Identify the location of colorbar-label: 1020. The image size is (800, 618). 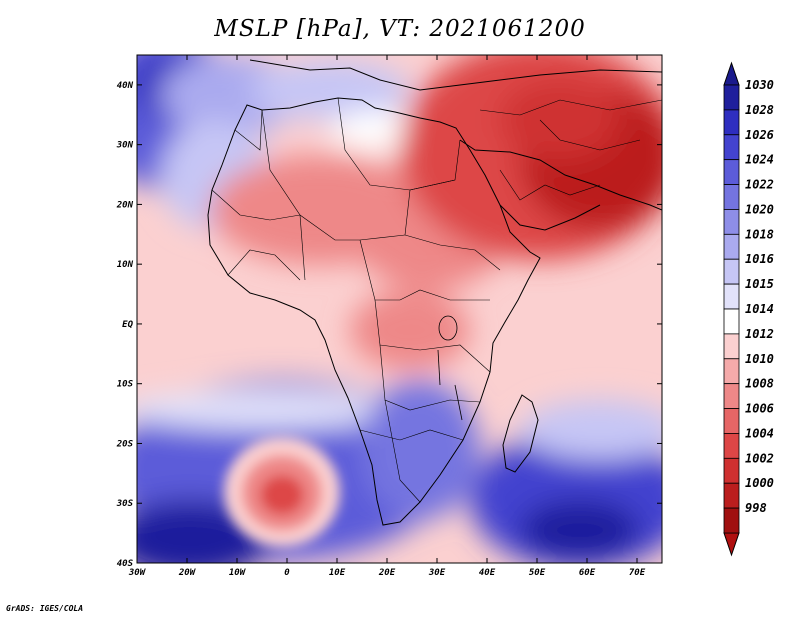
(759, 209).